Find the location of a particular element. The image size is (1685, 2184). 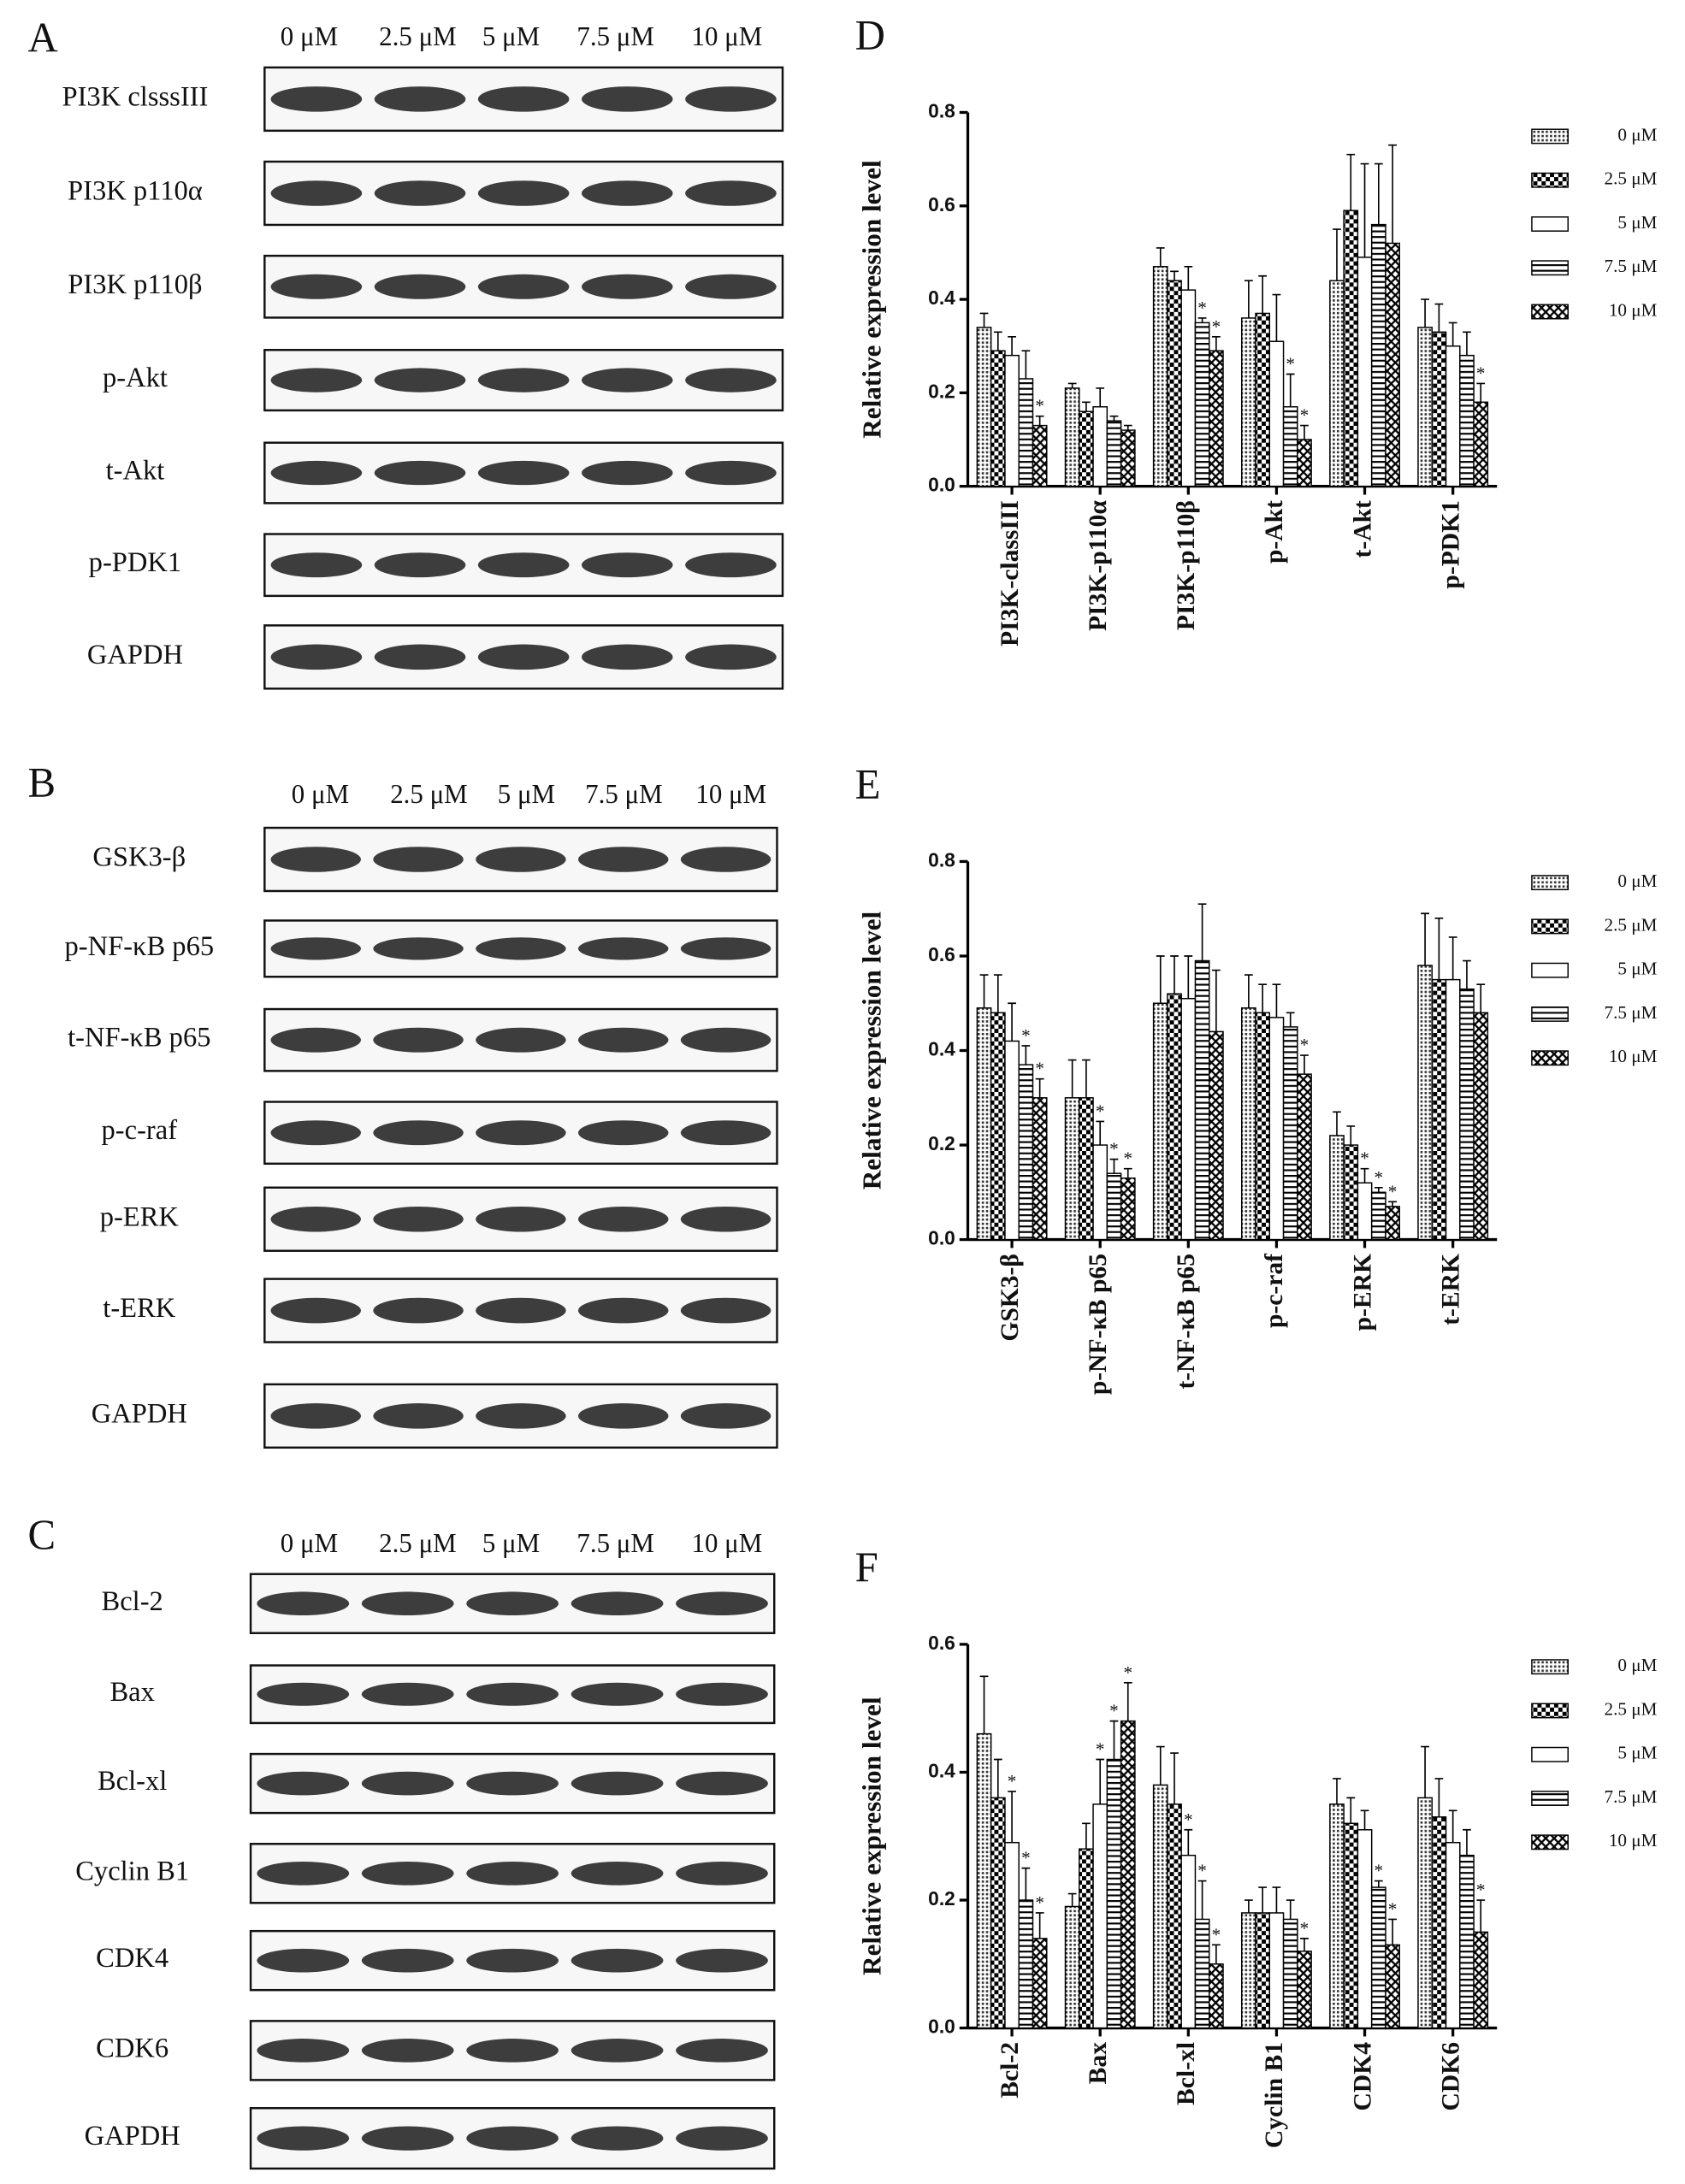

panel-letter: F is located at coordinates (866, 1567).